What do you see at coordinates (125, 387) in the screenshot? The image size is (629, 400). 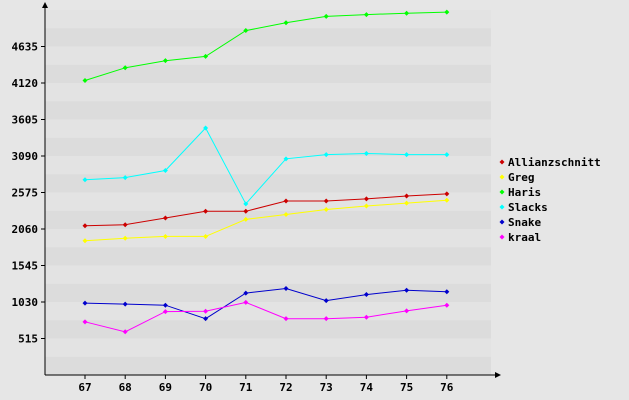 I see `x-tick-label: 68` at bounding box center [125, 387].